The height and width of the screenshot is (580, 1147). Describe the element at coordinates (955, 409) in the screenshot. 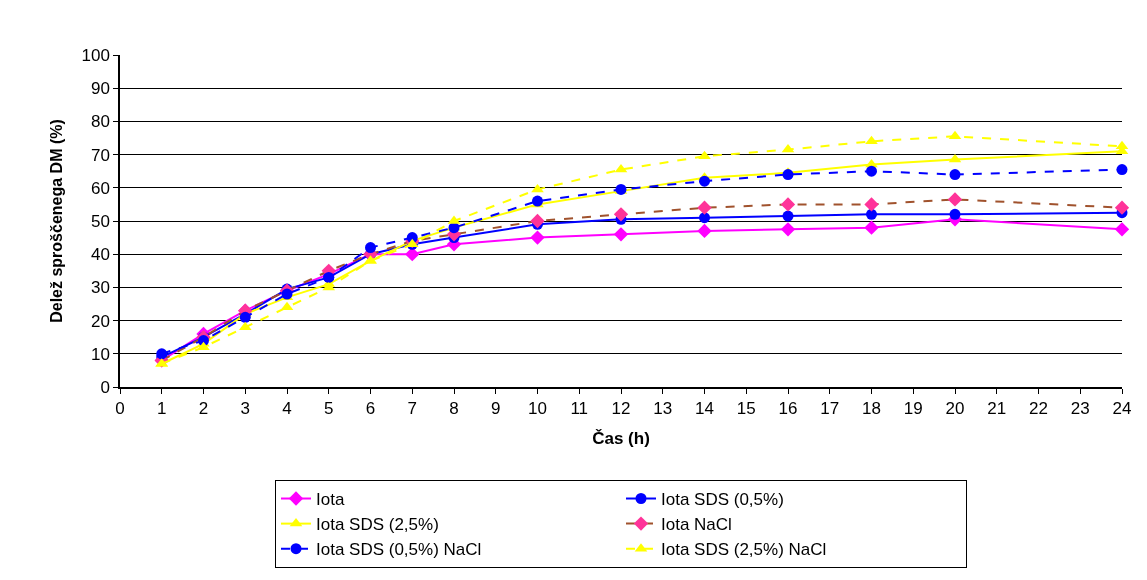

I see `x-tick-label: 20` at that location.